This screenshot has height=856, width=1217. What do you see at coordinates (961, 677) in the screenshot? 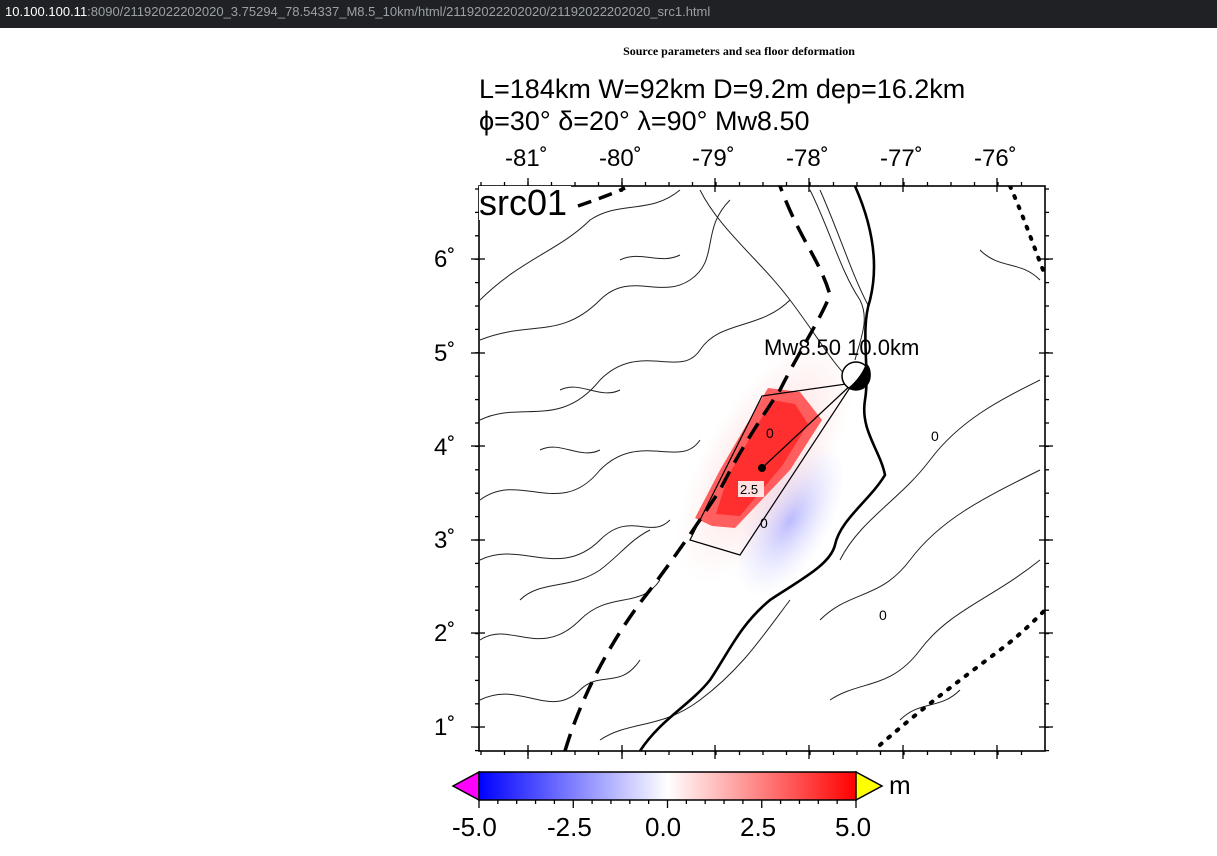
I see `plate-boundary-south` at bounding box center [961, 677].